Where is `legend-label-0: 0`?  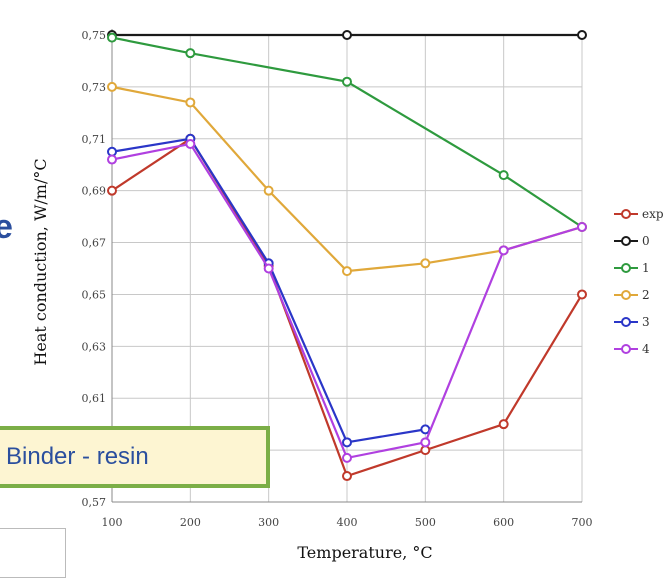
legend-label-0: 0 is located at coordinates (646, 241).